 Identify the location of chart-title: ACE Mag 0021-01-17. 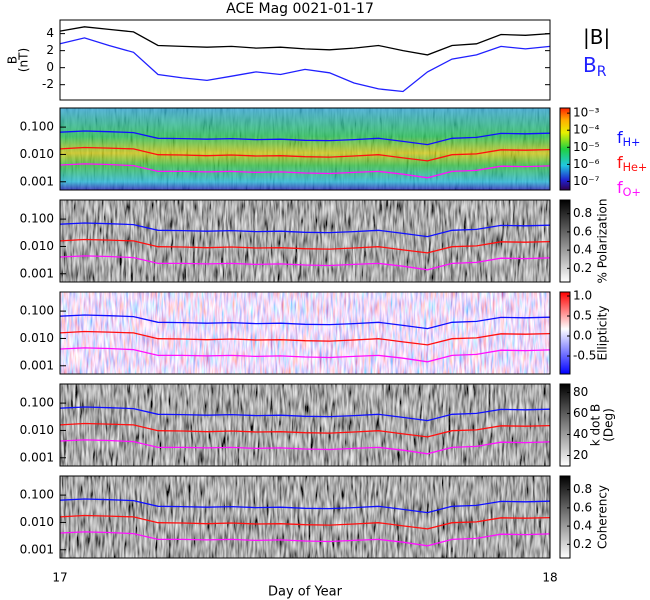
(300, 9).